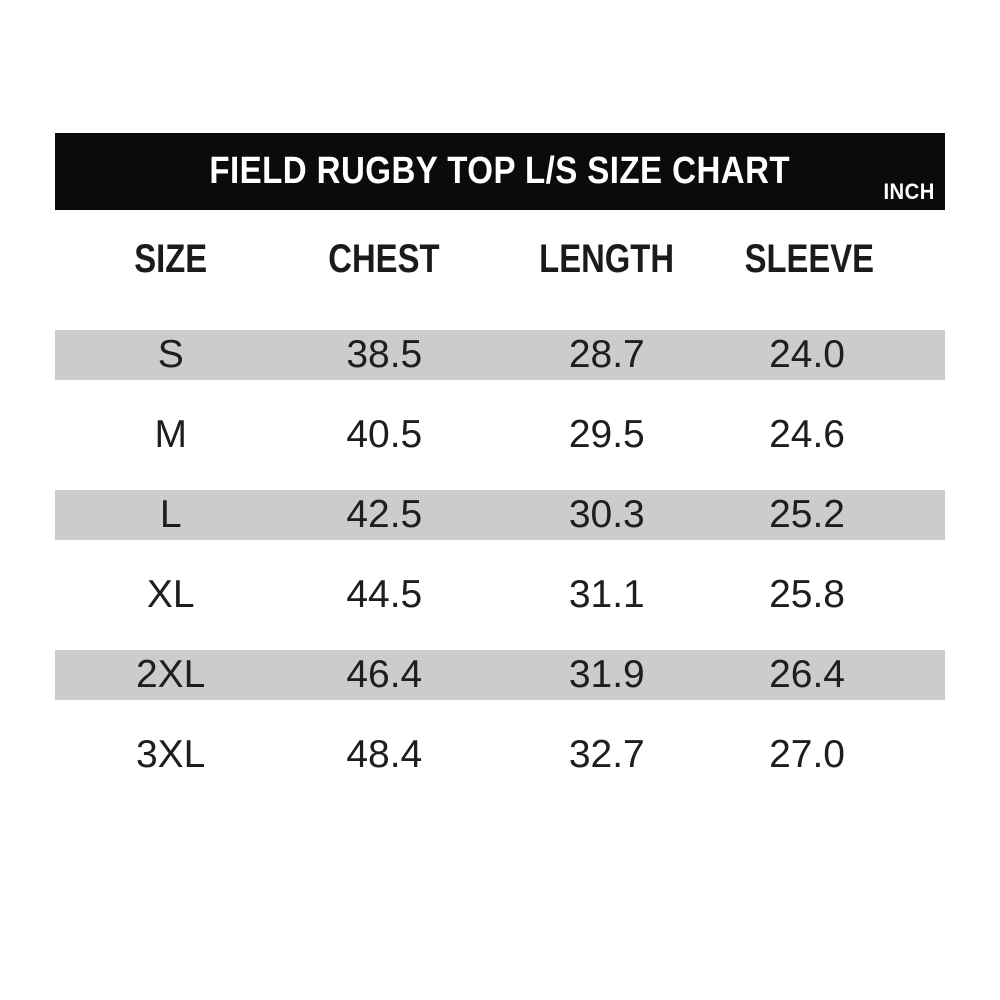  What do you see at coordinates (606, 514) in the screenshot?
I see `length-cell: 30.3` at bounding box center [606, 514].